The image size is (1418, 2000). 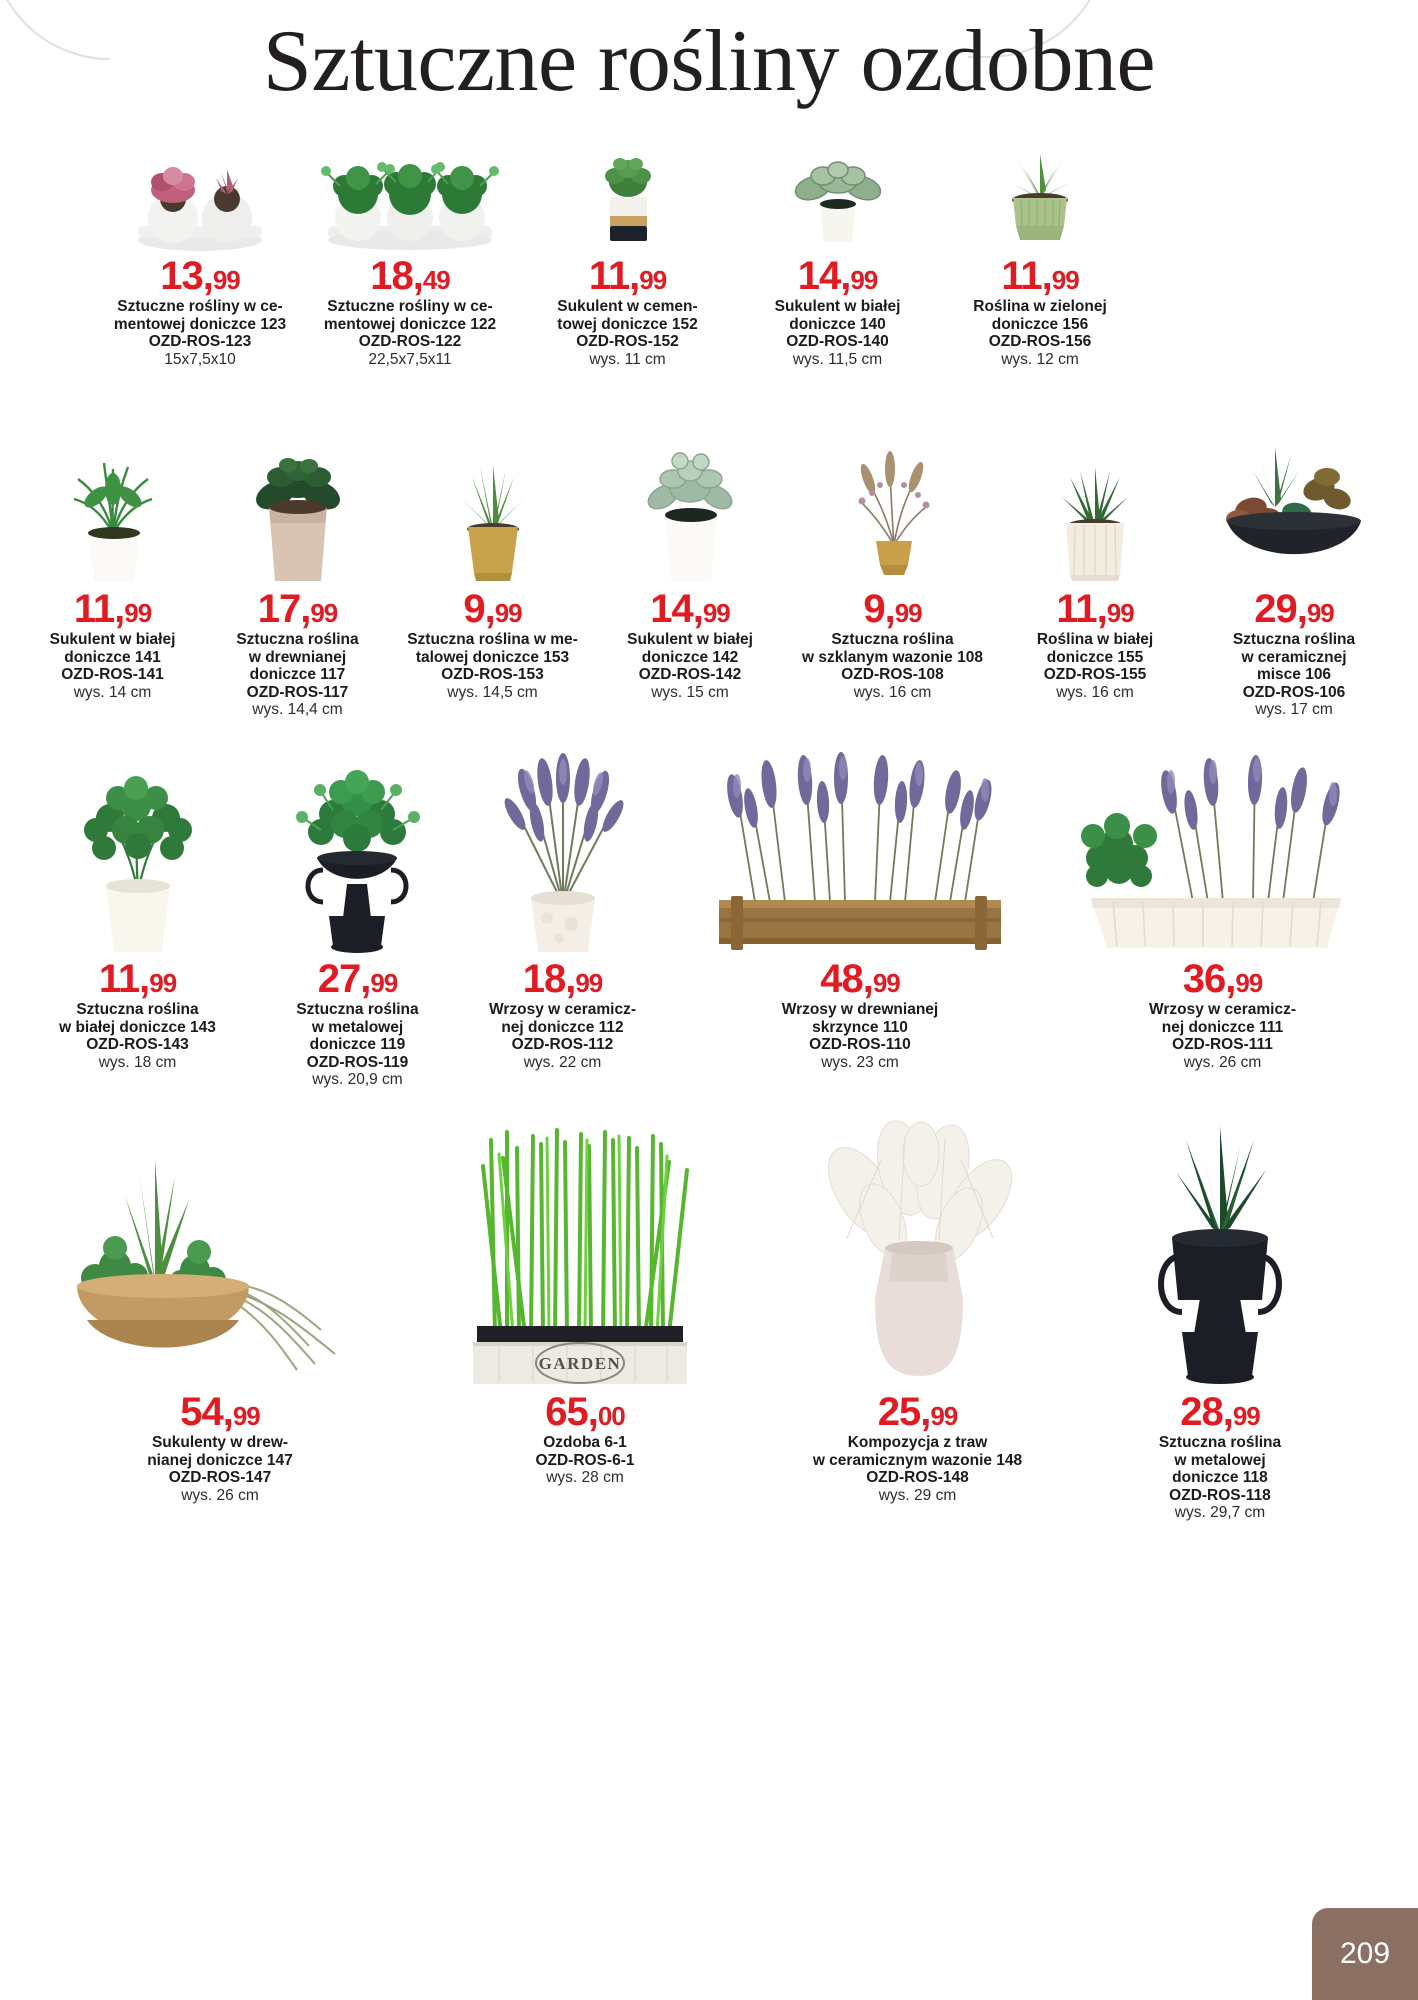 I want to click on product-description: Roślina w zielonej doniczce 156, so click(x=1040, y=315).